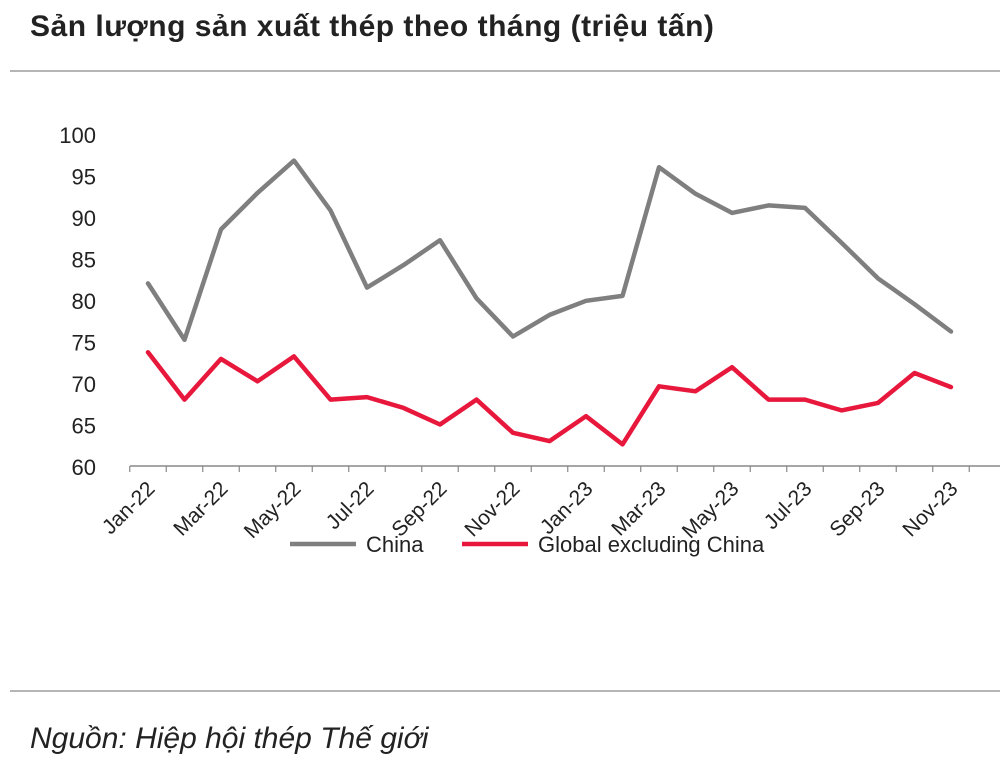  What do you see at coordinates (857, 509) in the screenshot?
I see `x-tick-label: Sep-23` at bounding box center [857, 509].